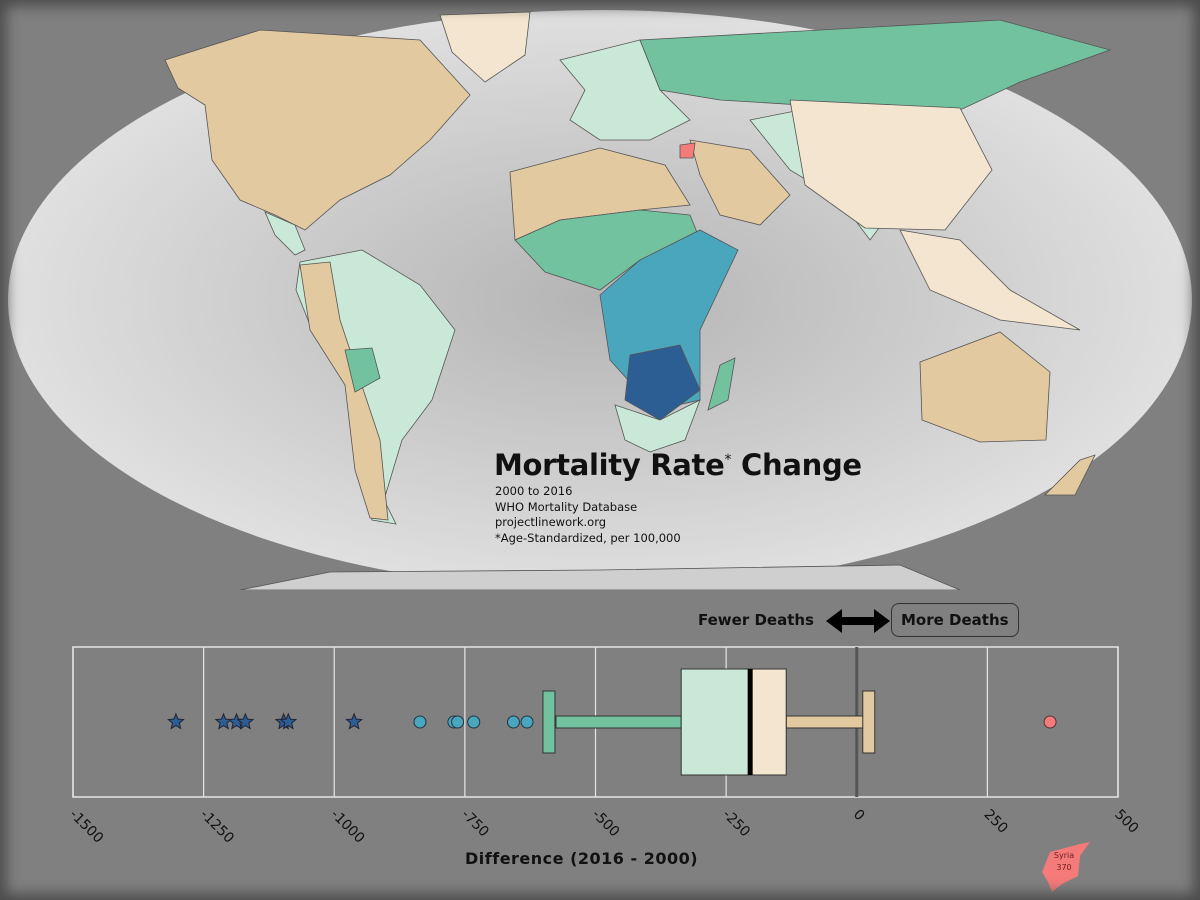 This screenshot has width=1200, height=900. What do you see at coordinates (985, 387) in the screenshot?
I see `australia` at bounding box center [985, 387].